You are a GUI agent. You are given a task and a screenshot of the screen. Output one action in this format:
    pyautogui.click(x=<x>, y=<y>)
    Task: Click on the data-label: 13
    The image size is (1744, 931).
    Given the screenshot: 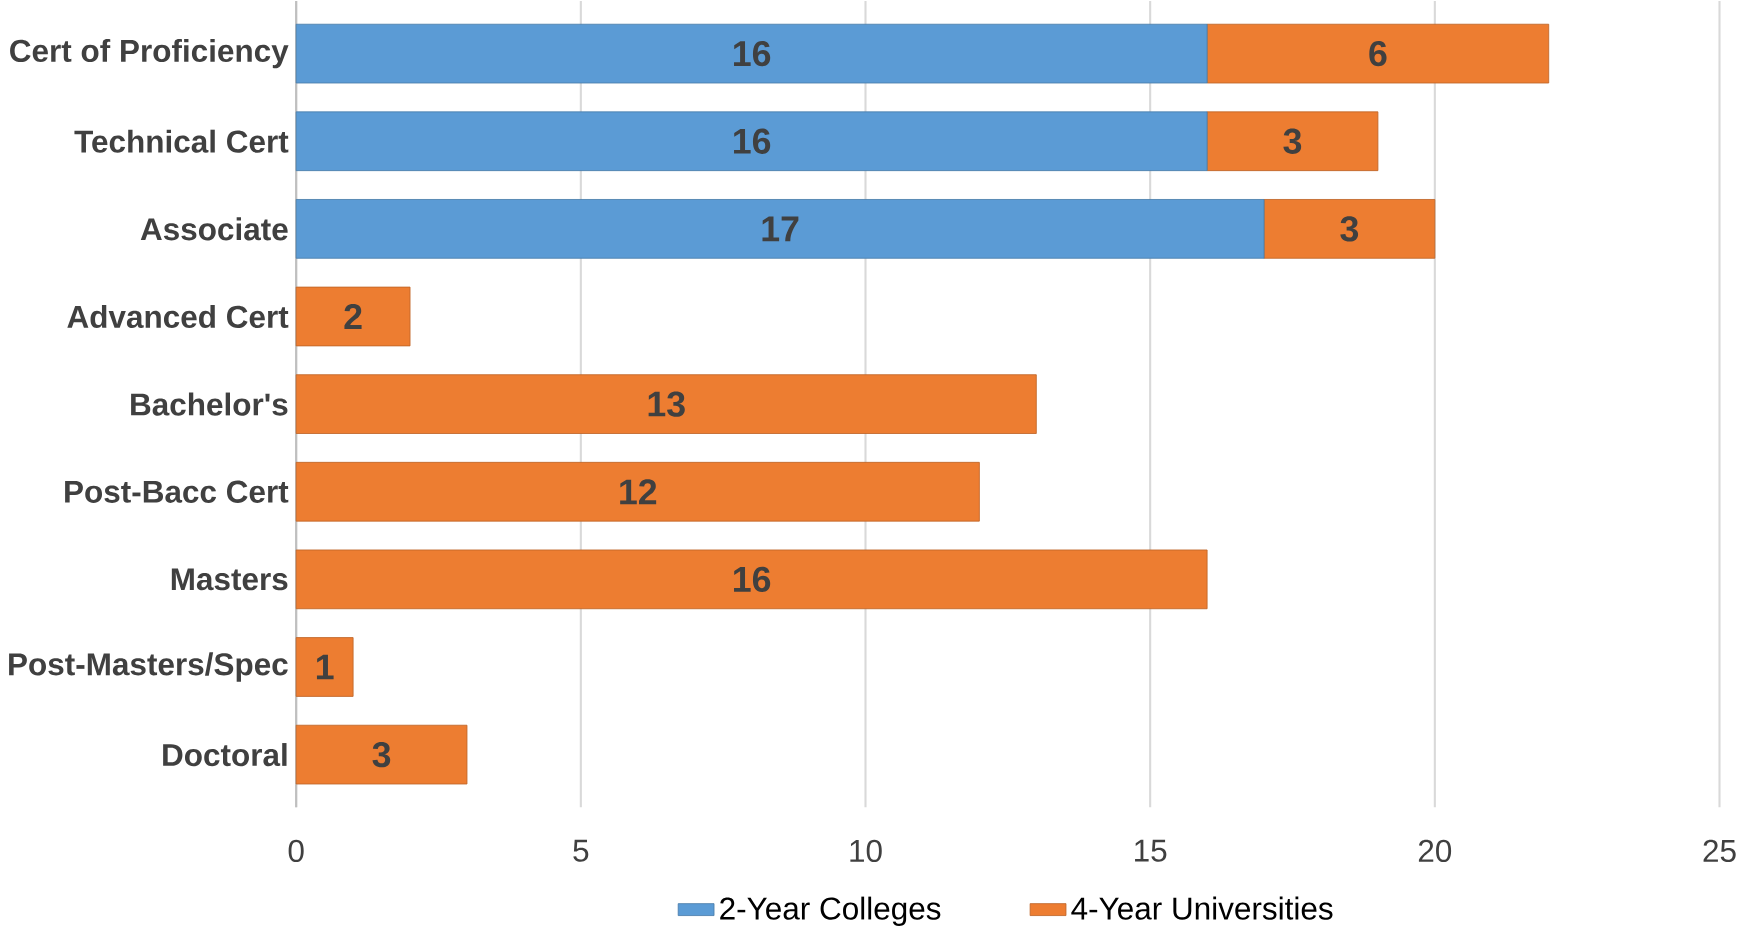 What is the action you would take?
    pyautogui.click(x=666, y=404)
    